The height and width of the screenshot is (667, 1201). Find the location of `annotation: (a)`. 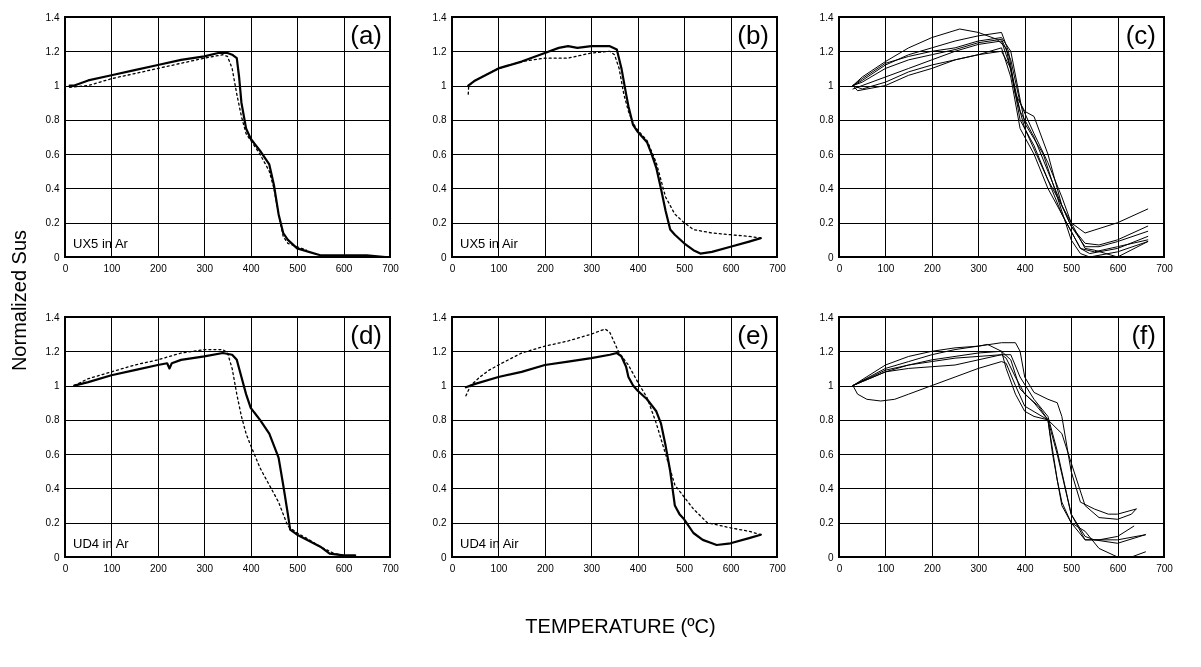

annotation: (a) is located at coordinates (366, 35).